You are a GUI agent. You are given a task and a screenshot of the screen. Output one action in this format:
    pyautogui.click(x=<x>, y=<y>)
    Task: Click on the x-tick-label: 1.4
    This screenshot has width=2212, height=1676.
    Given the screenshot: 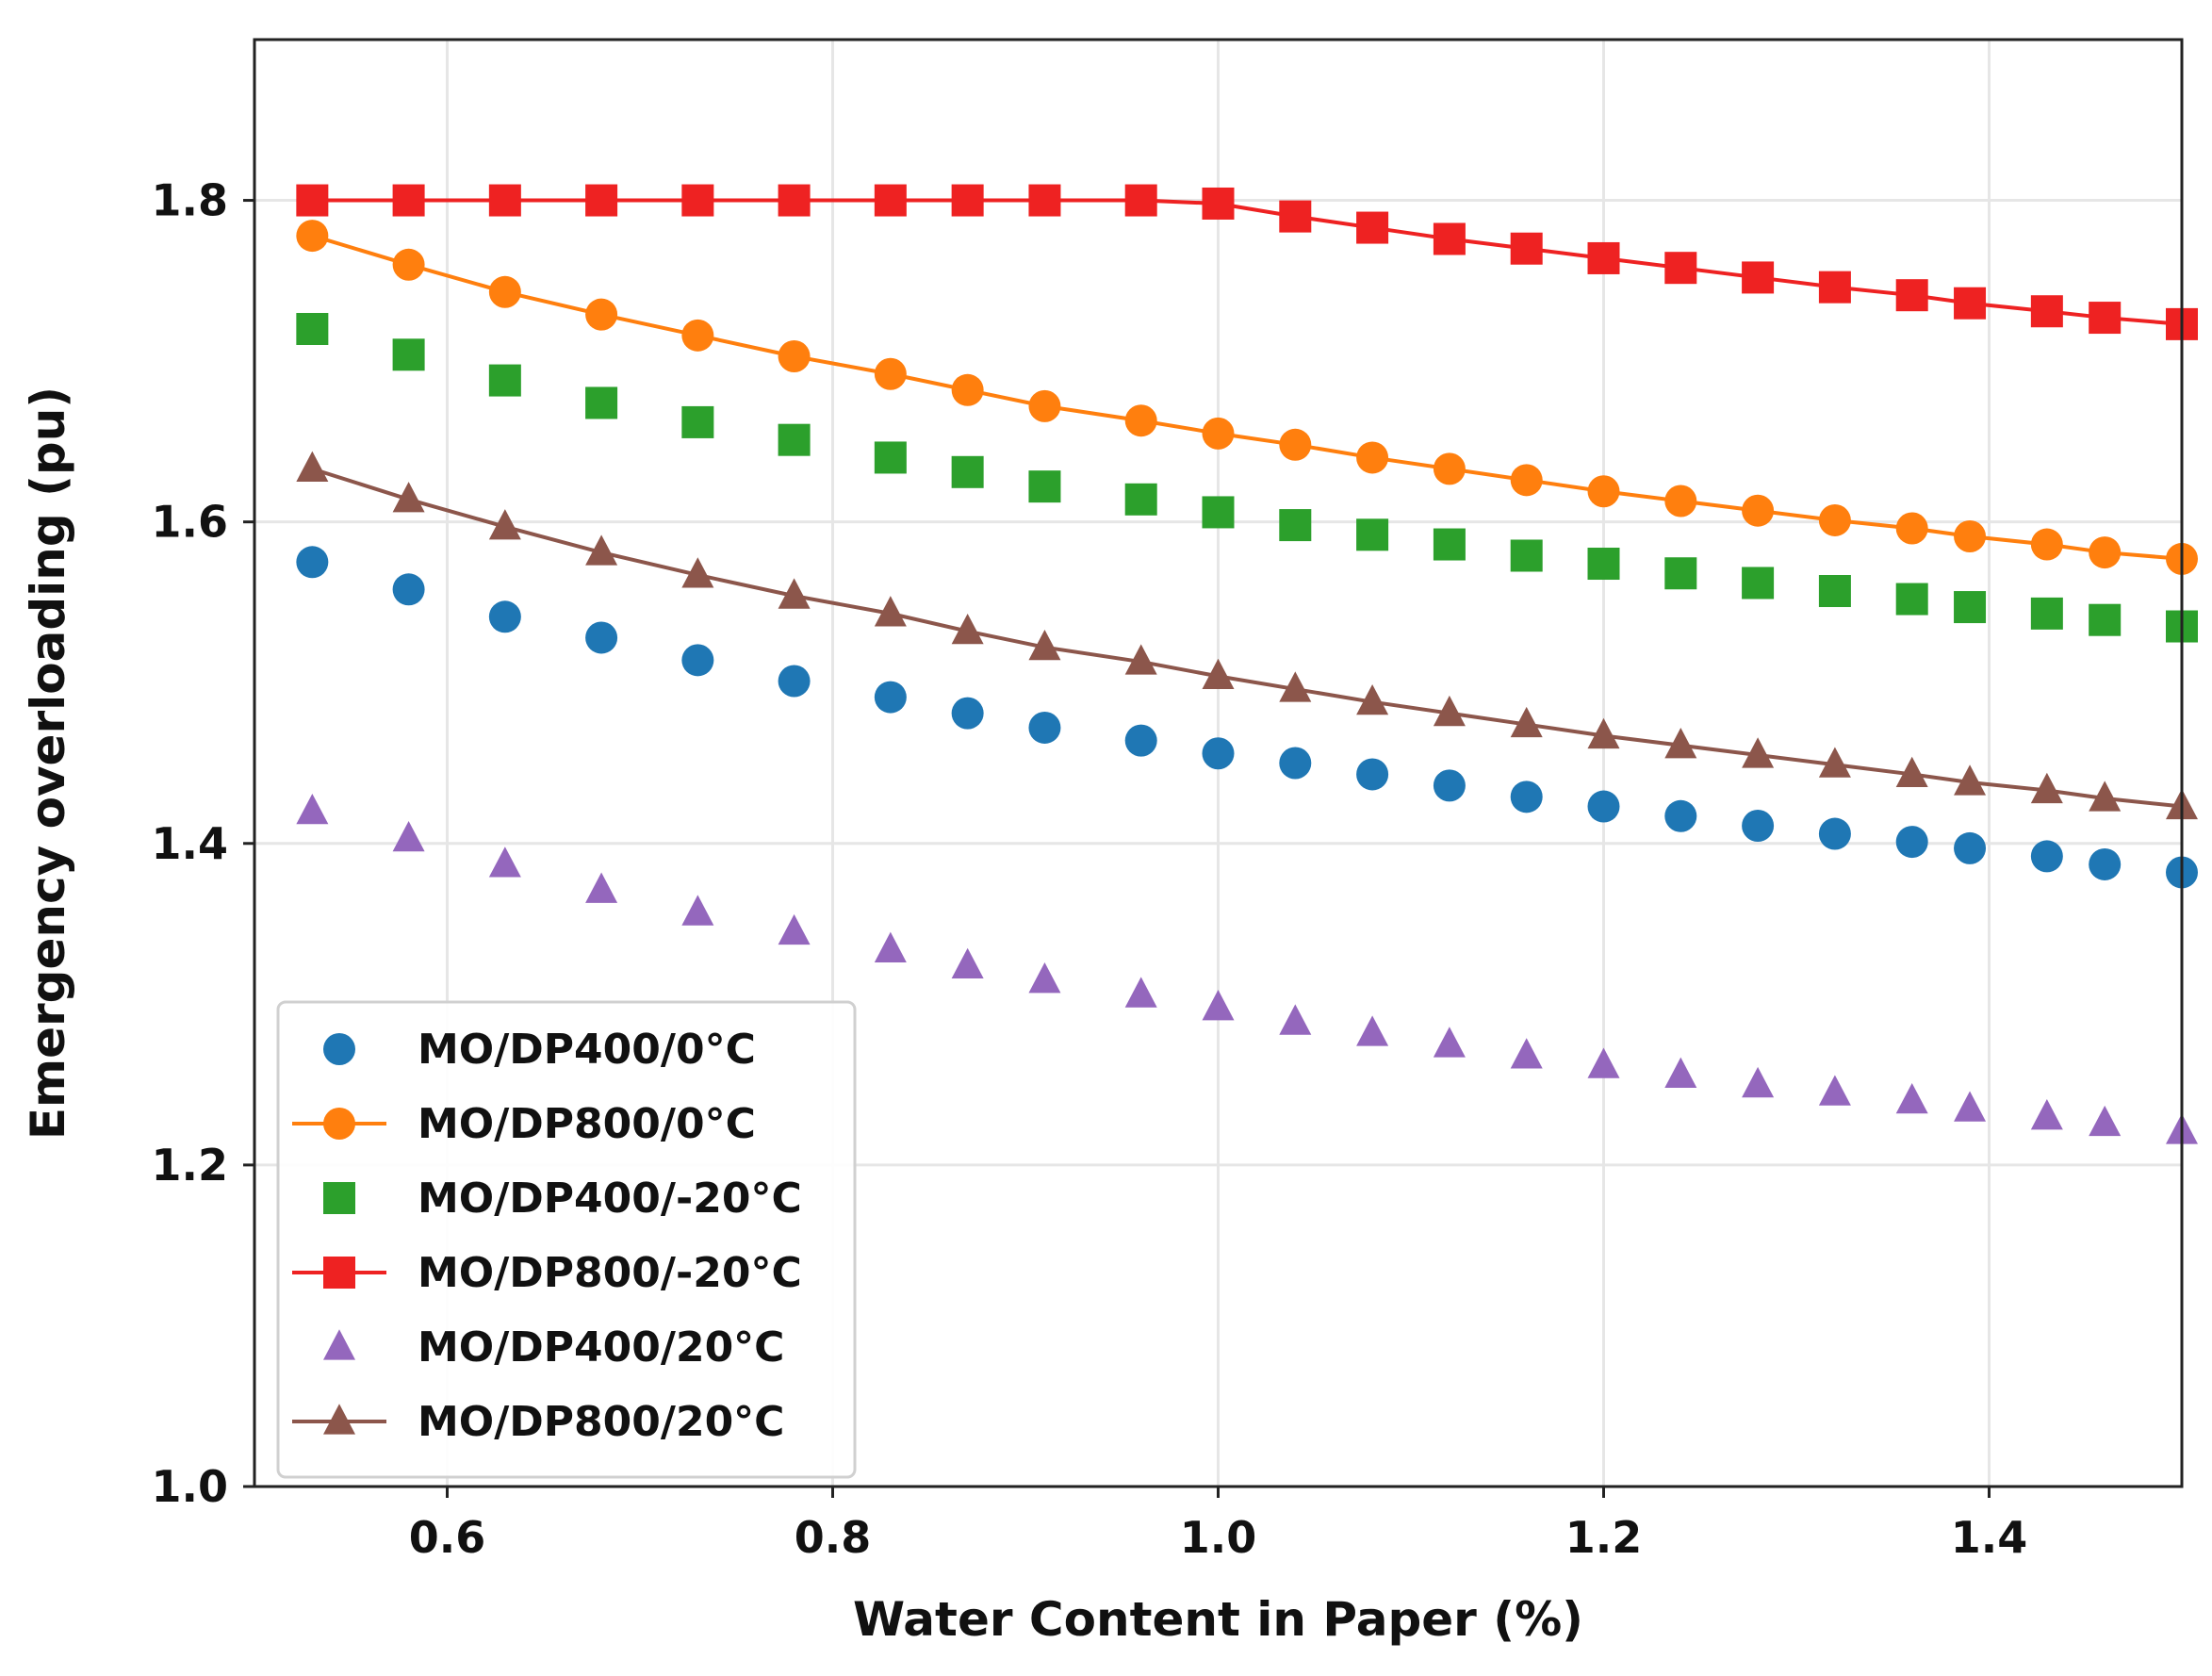 What is the action you would take?
    pyautogui.click(x=1989, y=1537)
    